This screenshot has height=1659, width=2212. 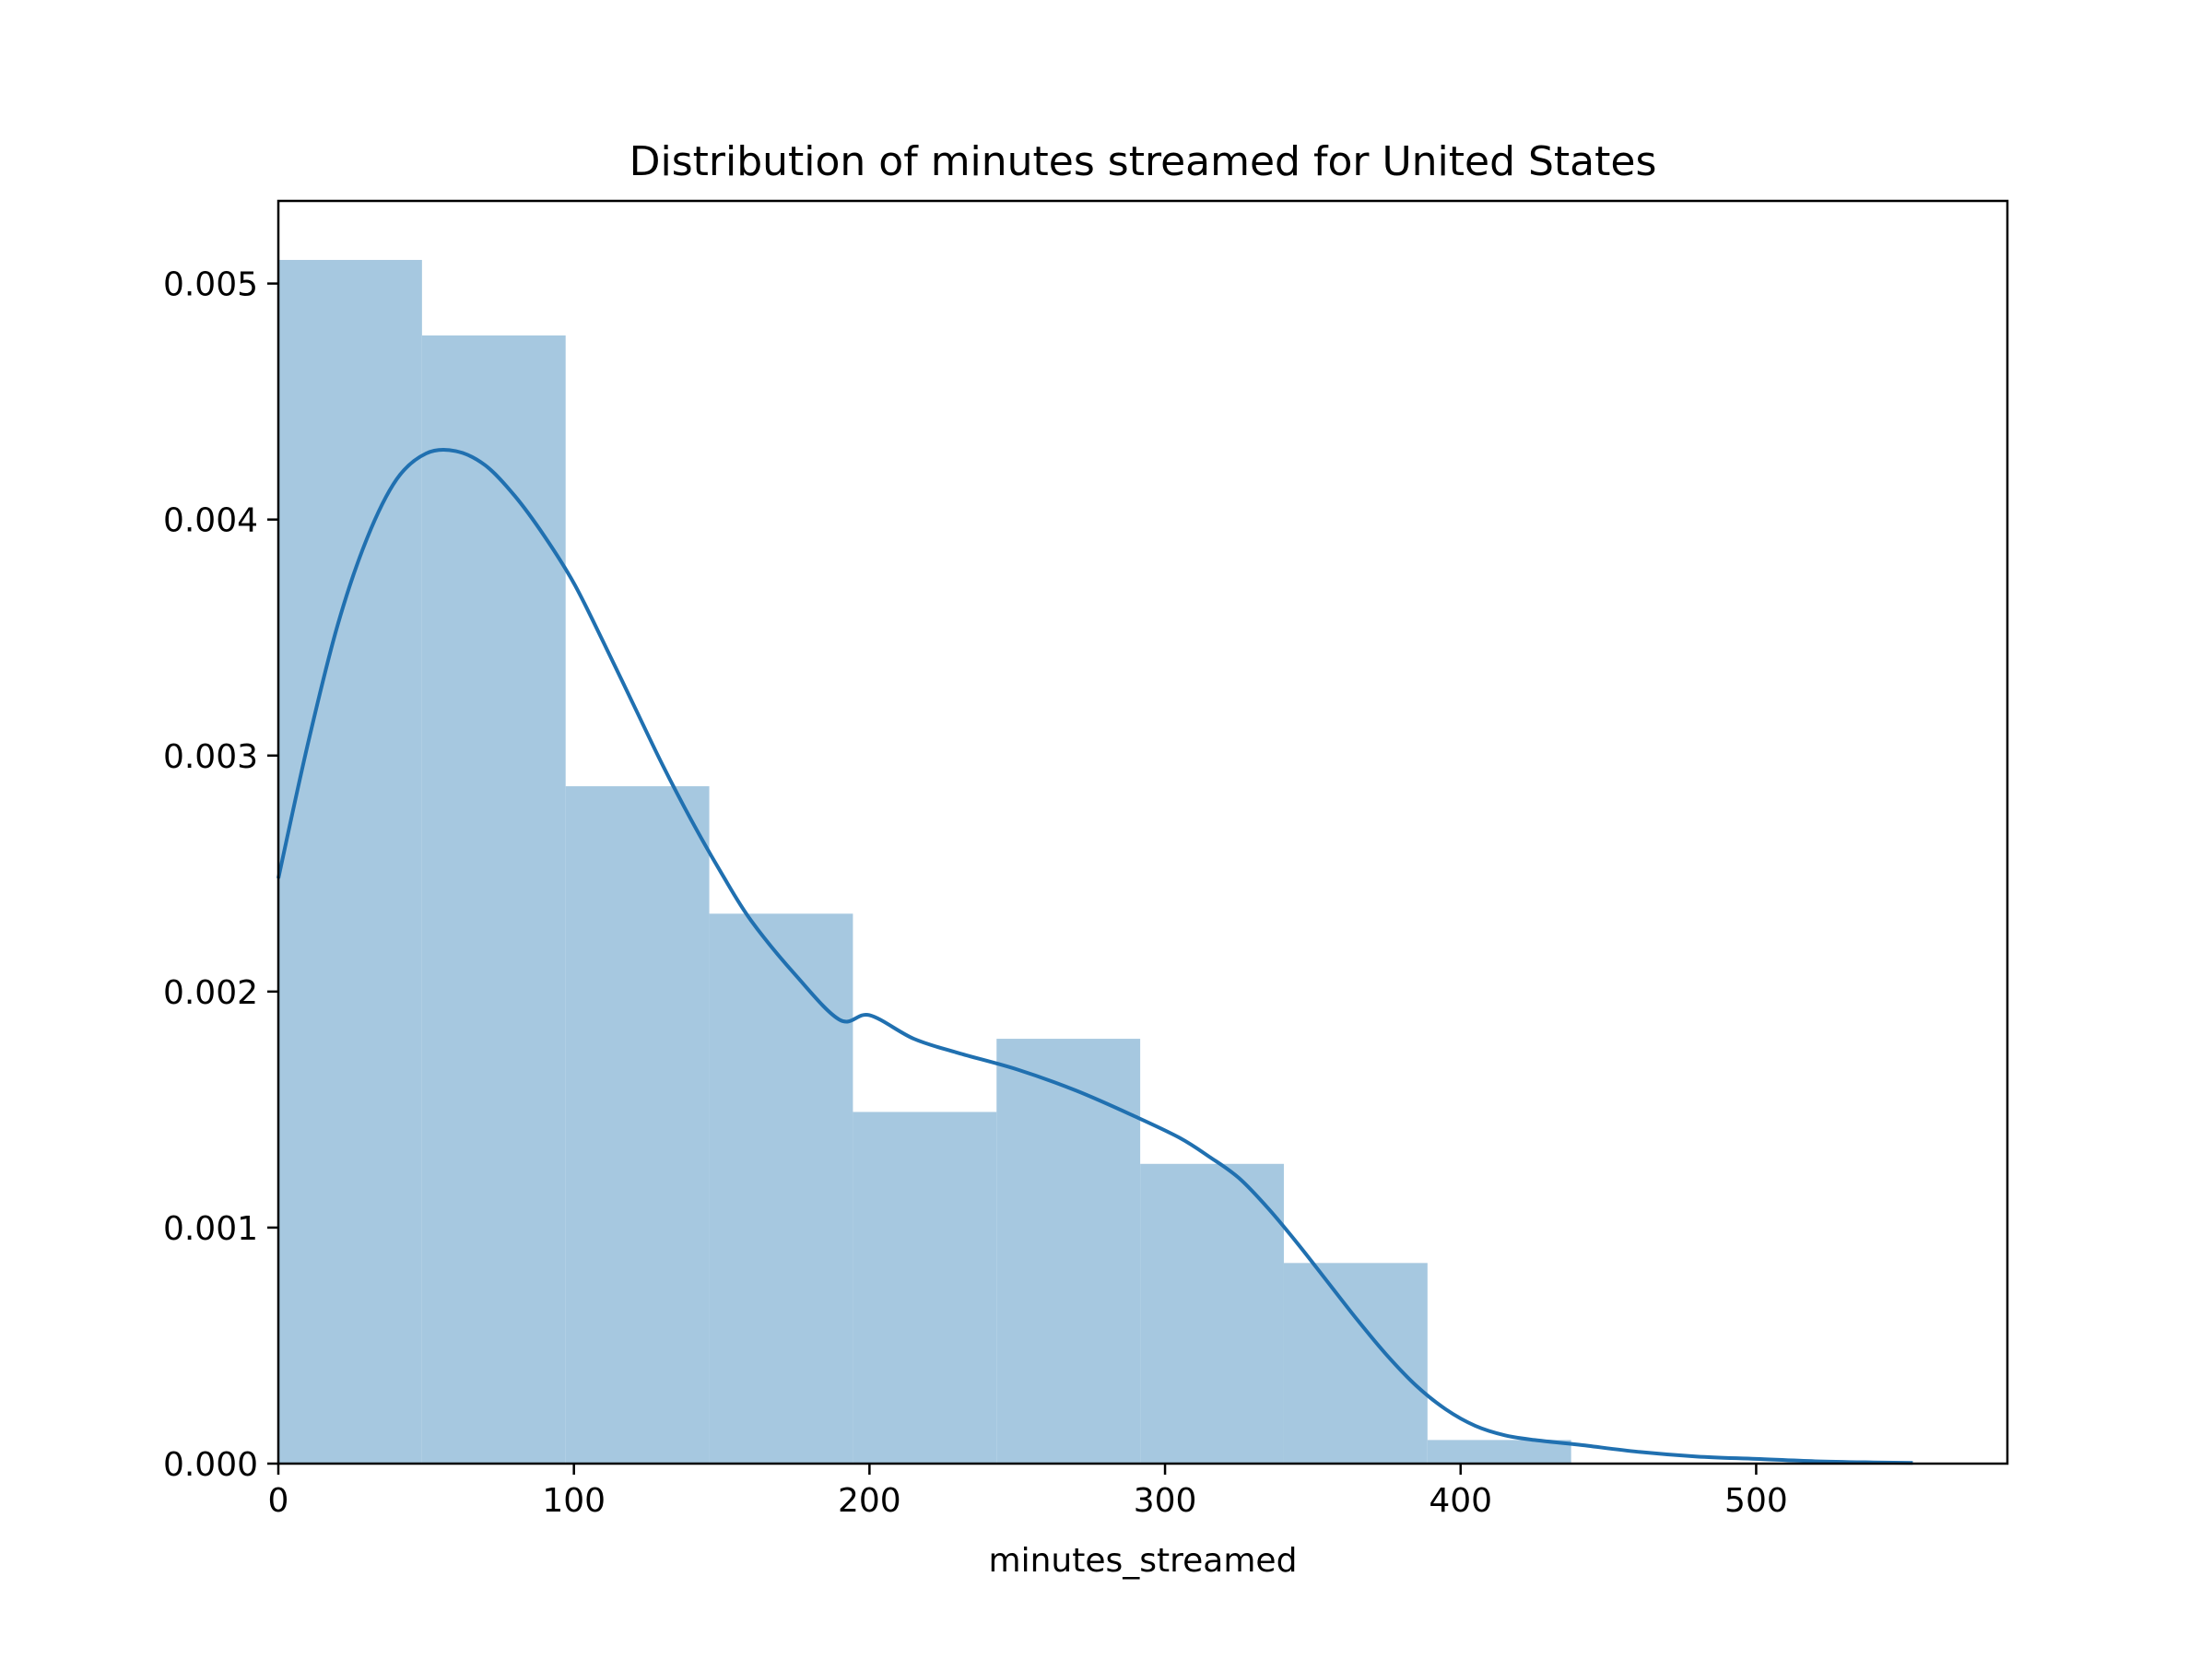 What do you see at coordinates (1028, 1492) in the screenshot?
I see `x-axis-ticks: 0 100 200 300 400 500` at bounding box center [1028, 1492].